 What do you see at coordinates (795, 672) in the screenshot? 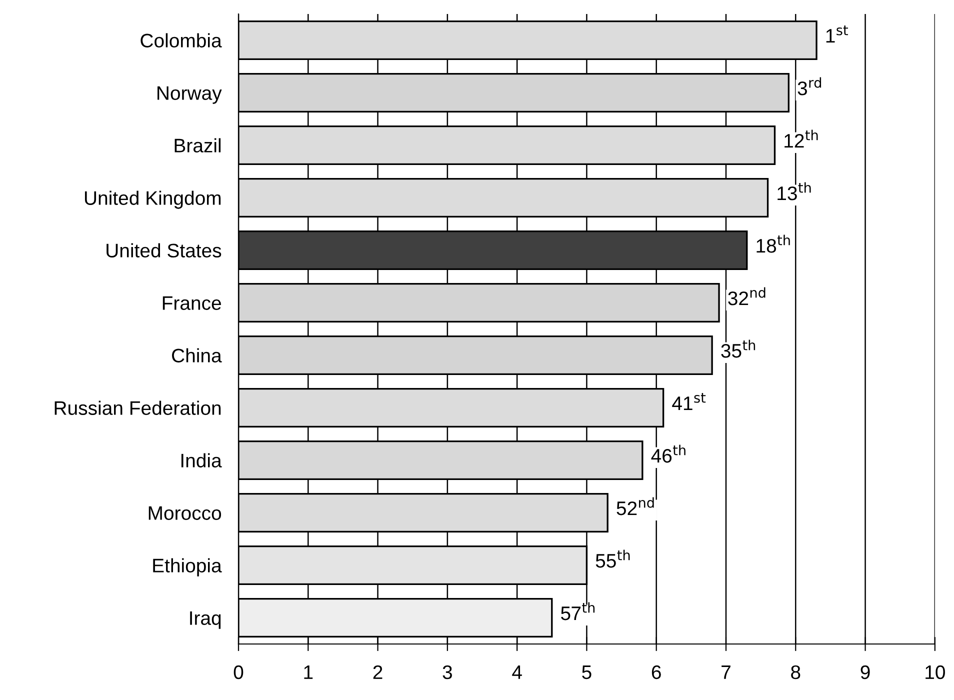
I see `x-tick-label: 8` at bounding box center [795, 672].